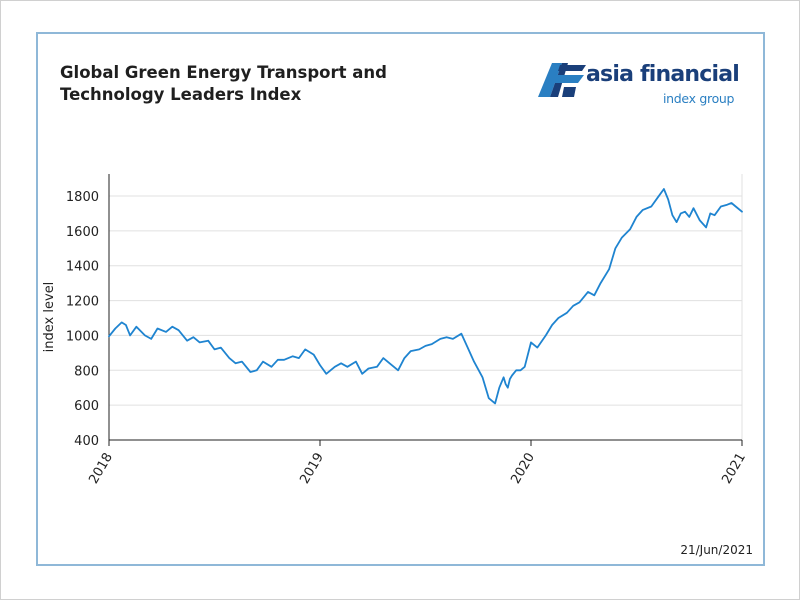 This screenshot has width=800, height=600. I want to click on y-tick-label: 400, so click(86, 441).